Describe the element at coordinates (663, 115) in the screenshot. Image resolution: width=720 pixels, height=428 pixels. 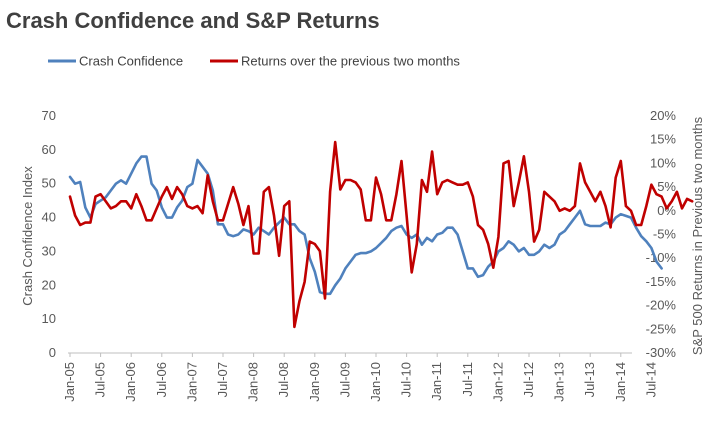
I see `y-right-tick-label: 20%` at that location.